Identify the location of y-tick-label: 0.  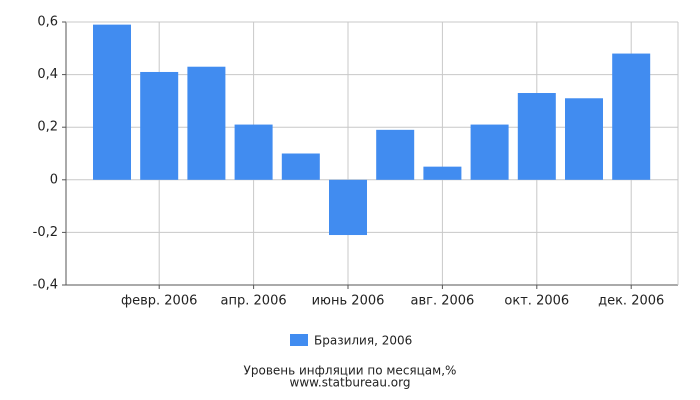
(54, 179).